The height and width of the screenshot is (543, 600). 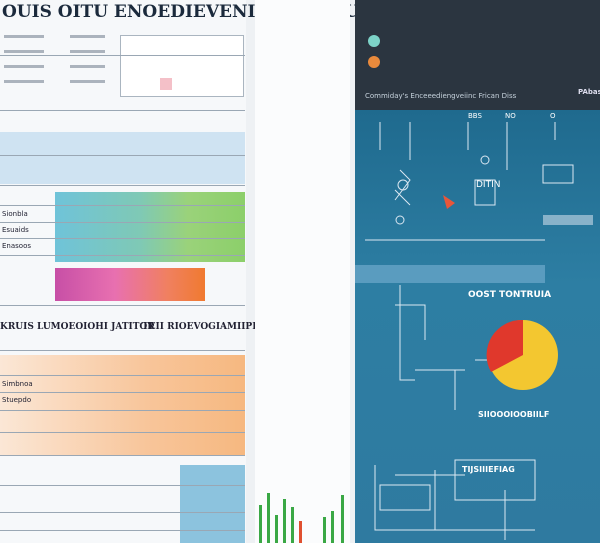 I want to click on top-right, so click(x=477, y=55).